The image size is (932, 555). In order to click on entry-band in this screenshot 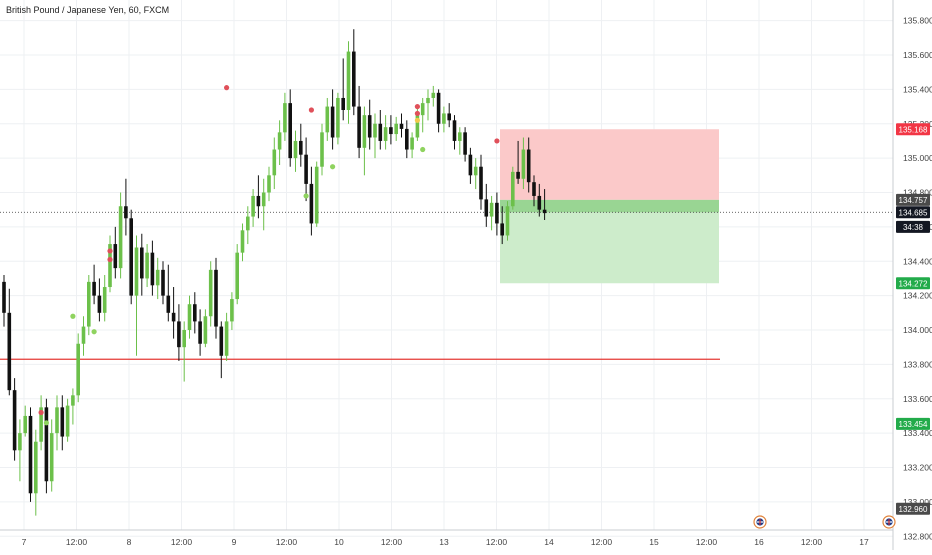, I will do `click(609, 206)`.